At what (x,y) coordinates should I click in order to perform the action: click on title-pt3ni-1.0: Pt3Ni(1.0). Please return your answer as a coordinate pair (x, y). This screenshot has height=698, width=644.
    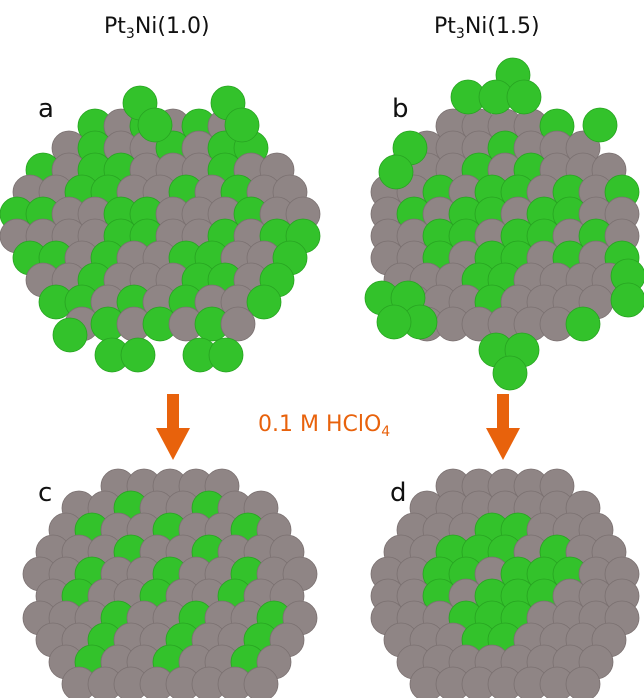
    Looking at the image, I should click on (157, 28).